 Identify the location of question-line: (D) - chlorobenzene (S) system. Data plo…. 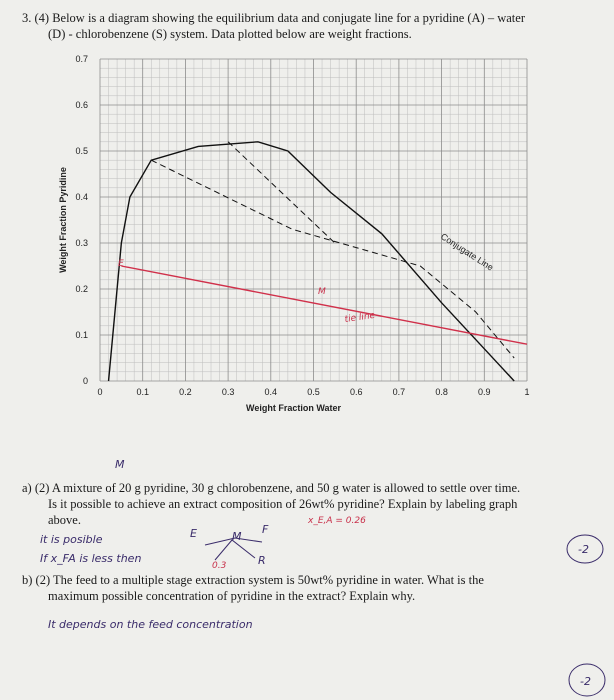
(230, 34).